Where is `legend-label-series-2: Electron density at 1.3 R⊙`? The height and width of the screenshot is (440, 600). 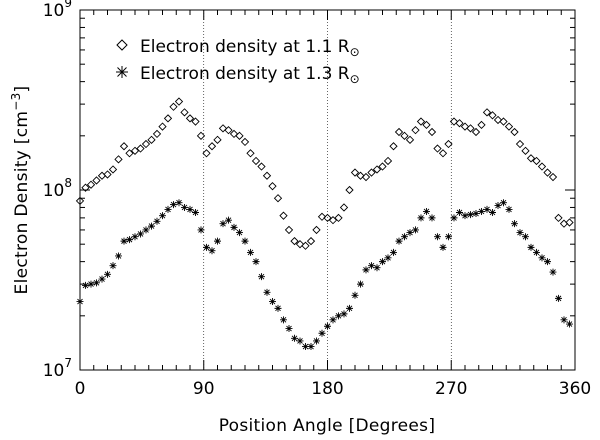 legend-label-series-2: Electron density at 1.3 R⊙ is located at coordinates (250, 75).